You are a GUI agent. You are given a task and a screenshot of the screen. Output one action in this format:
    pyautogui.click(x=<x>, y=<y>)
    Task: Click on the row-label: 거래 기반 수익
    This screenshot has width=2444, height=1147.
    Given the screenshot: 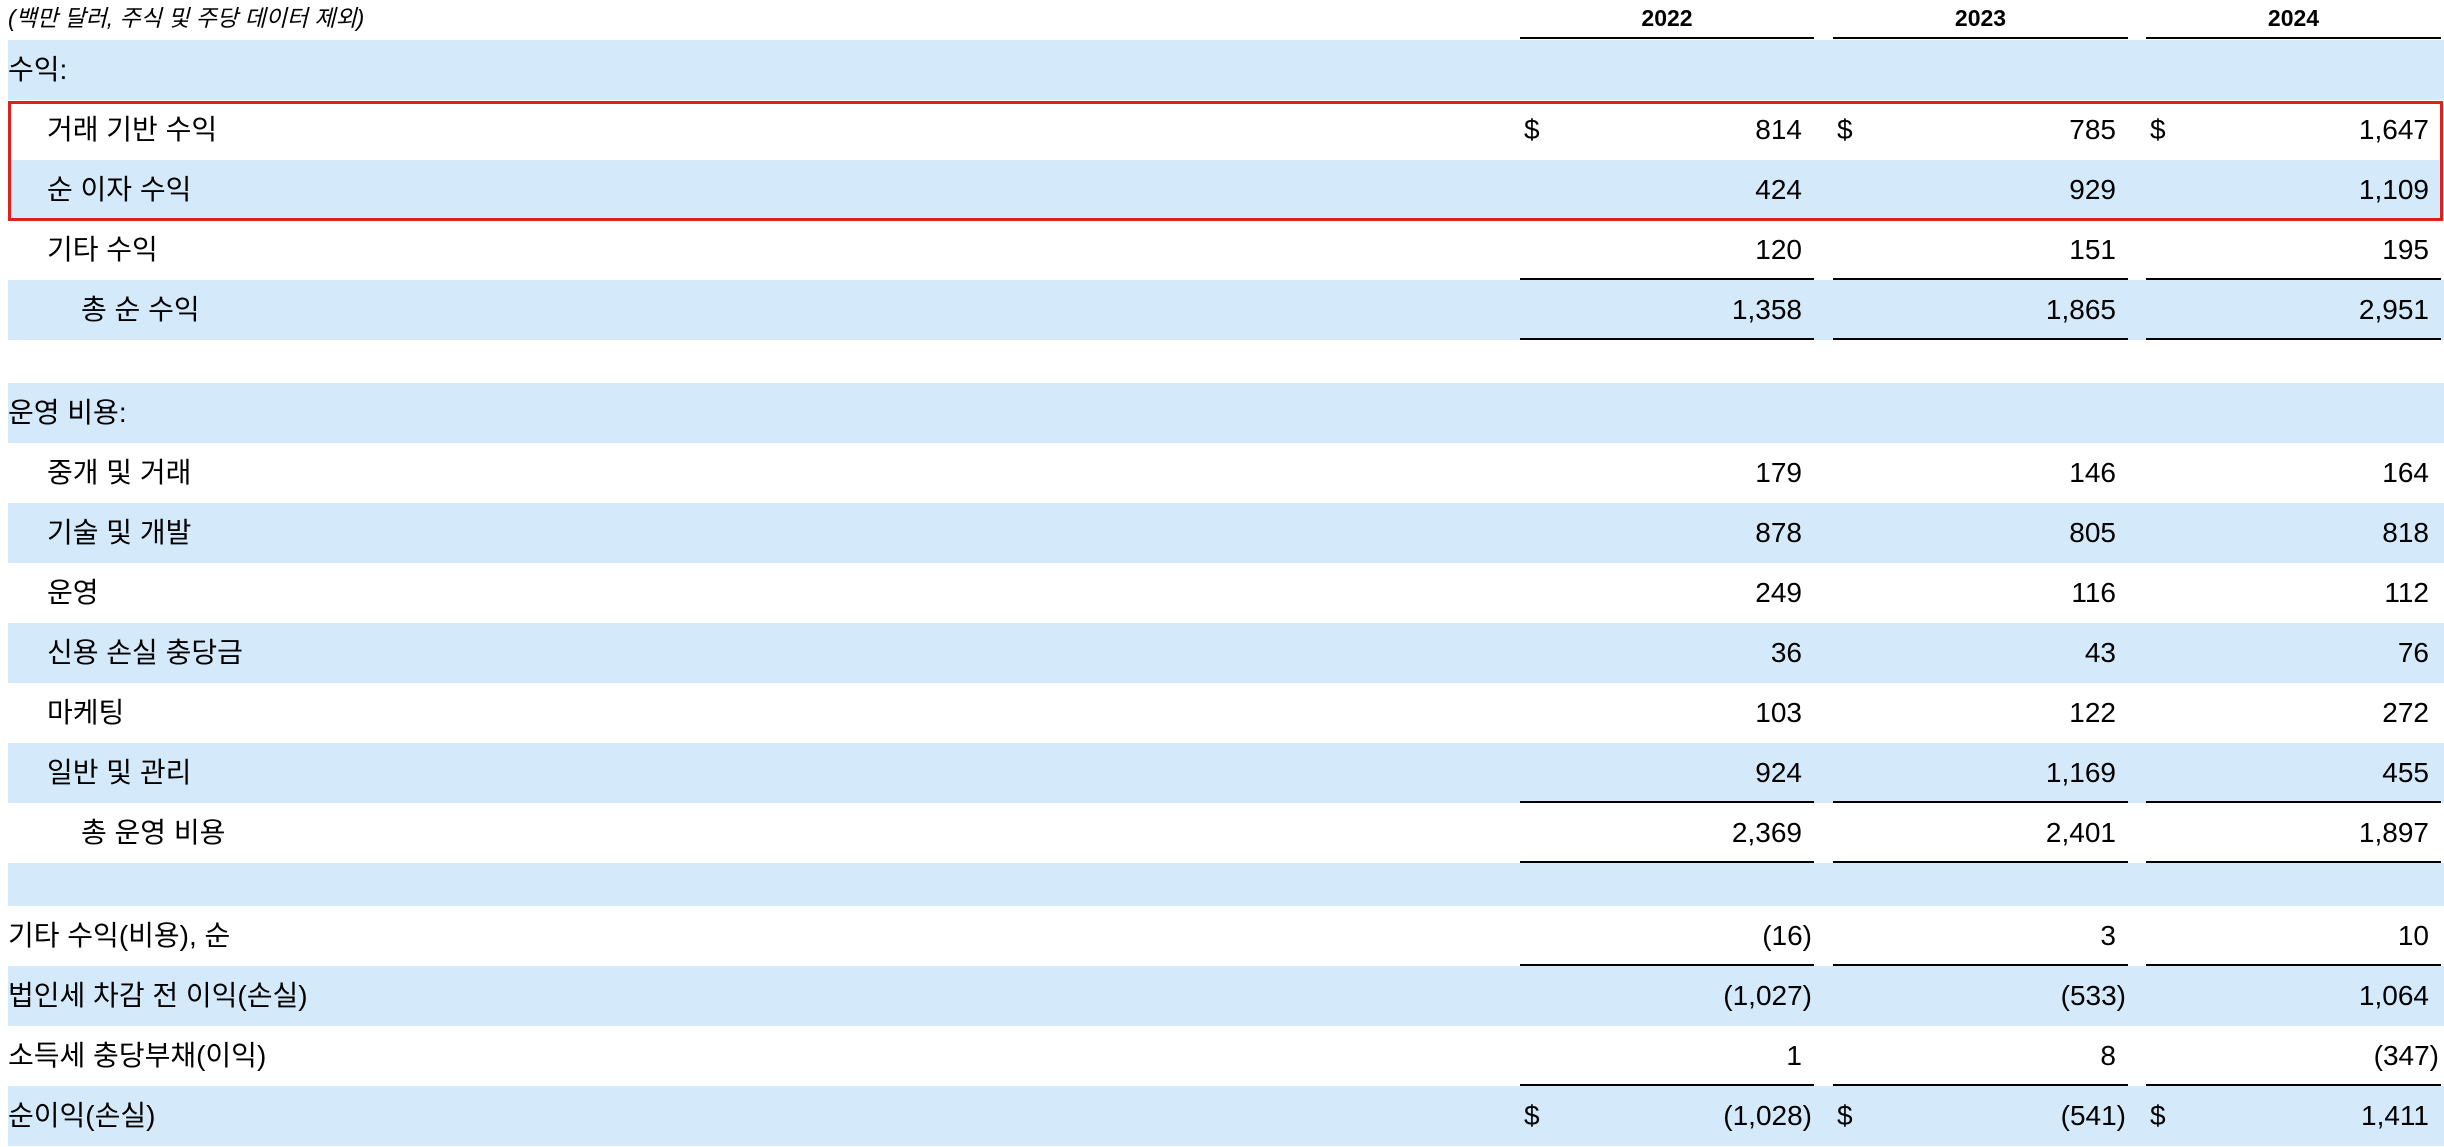 What is the action you would take?
    pyautogui.click(x=132, y=129)
    